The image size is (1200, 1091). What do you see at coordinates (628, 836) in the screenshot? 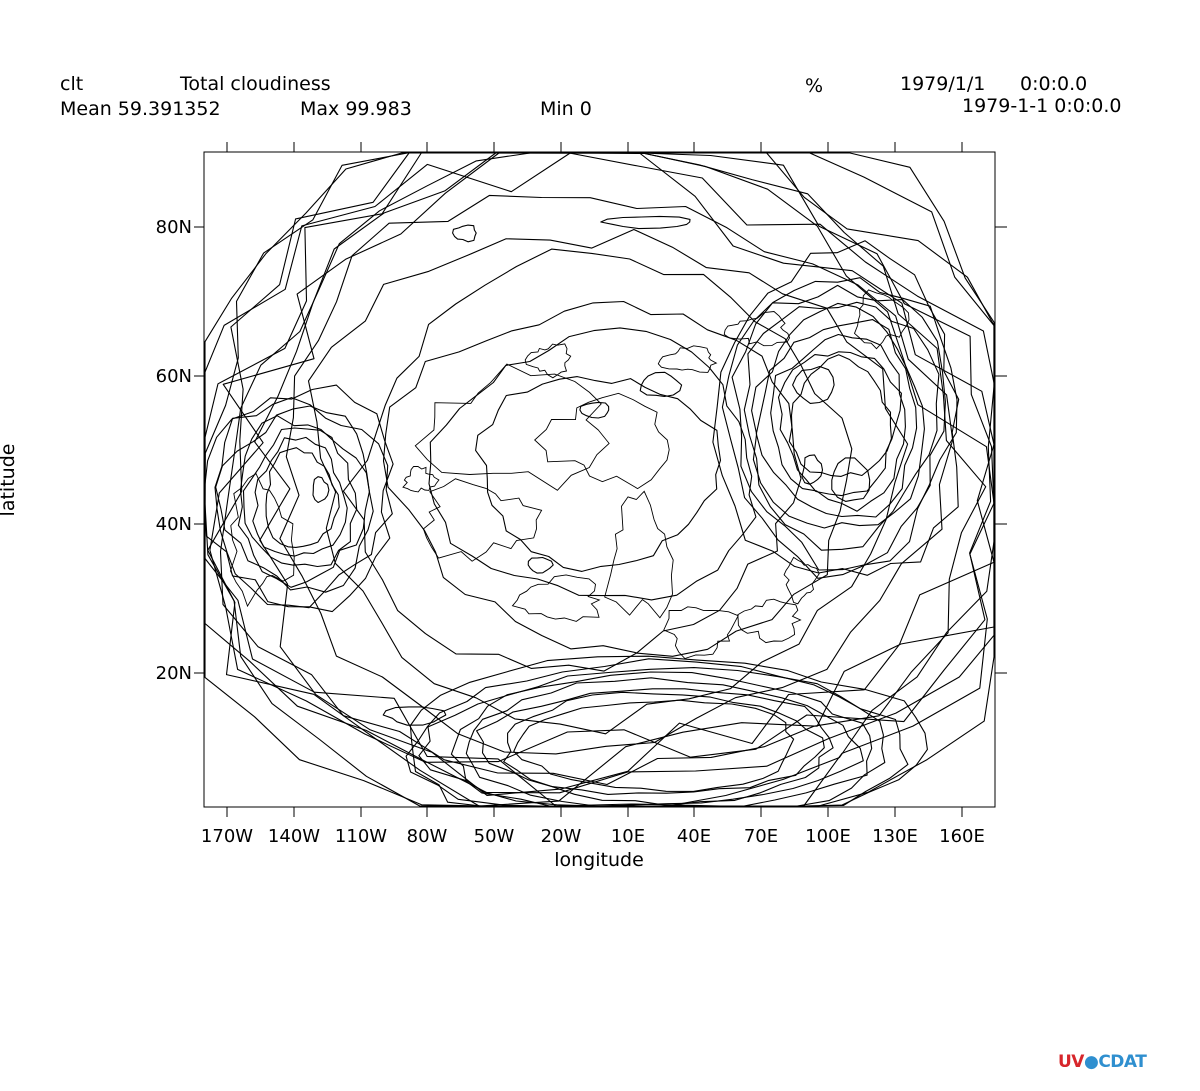
I see `x-tick-label: 10E` at bounding box center [628, 836].